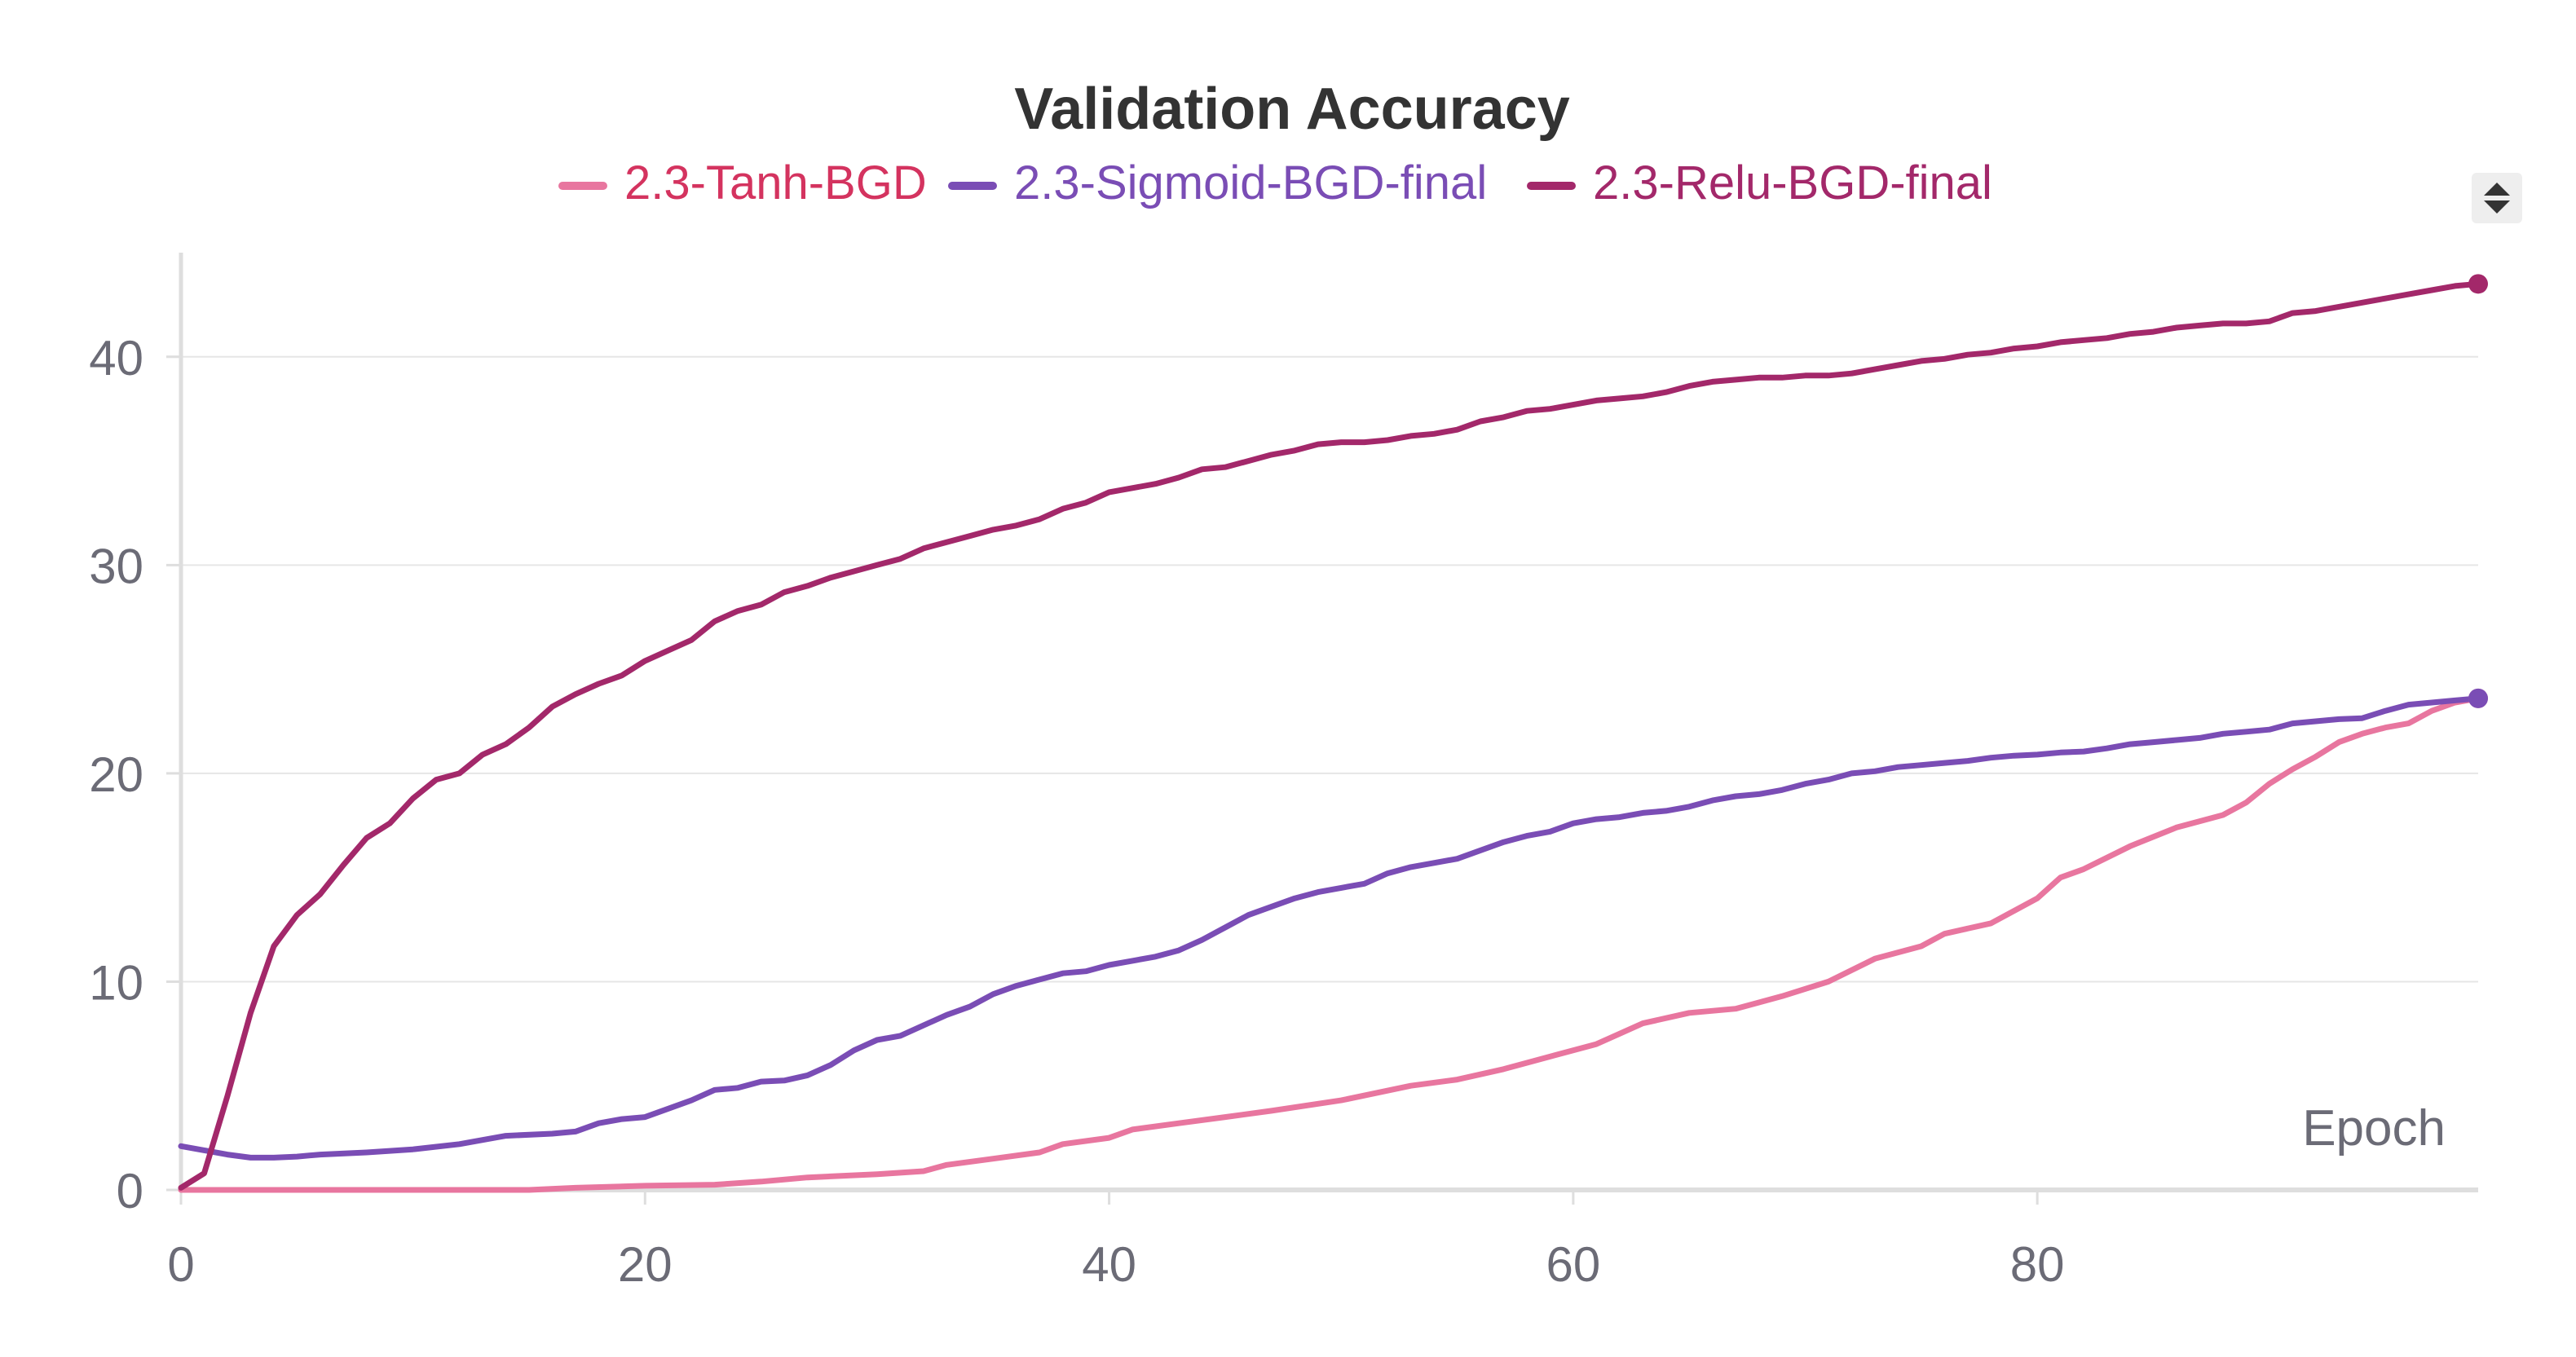  Describe the element at coordinates (116, 566) in the screenshot. I see `y-tick-label: 30` at that location.